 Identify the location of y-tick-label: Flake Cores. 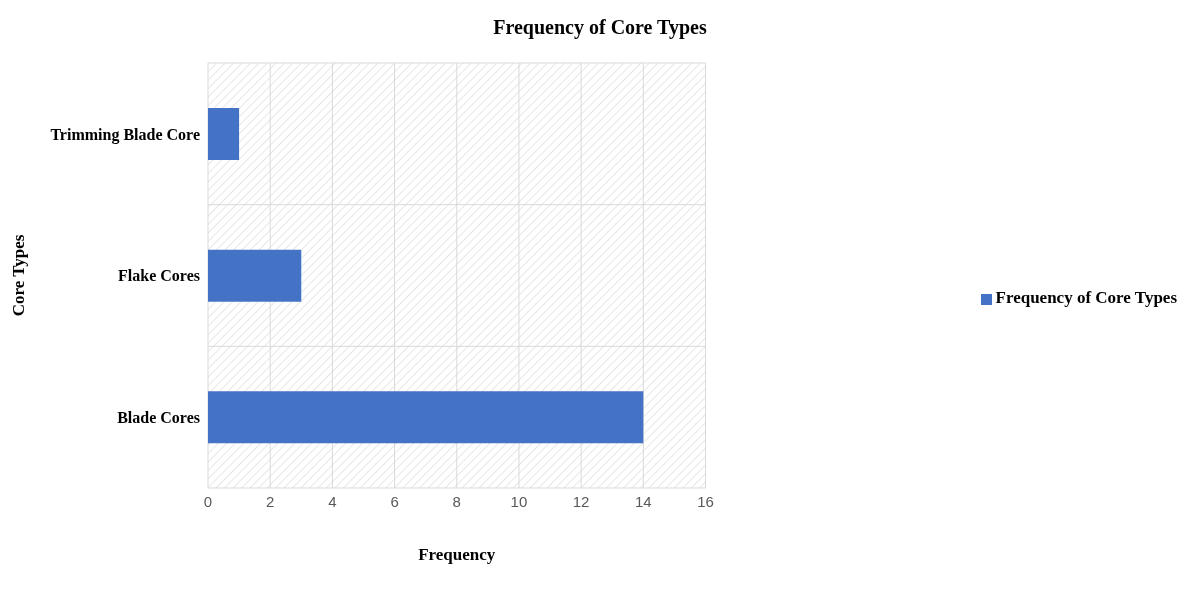
(159, 276).